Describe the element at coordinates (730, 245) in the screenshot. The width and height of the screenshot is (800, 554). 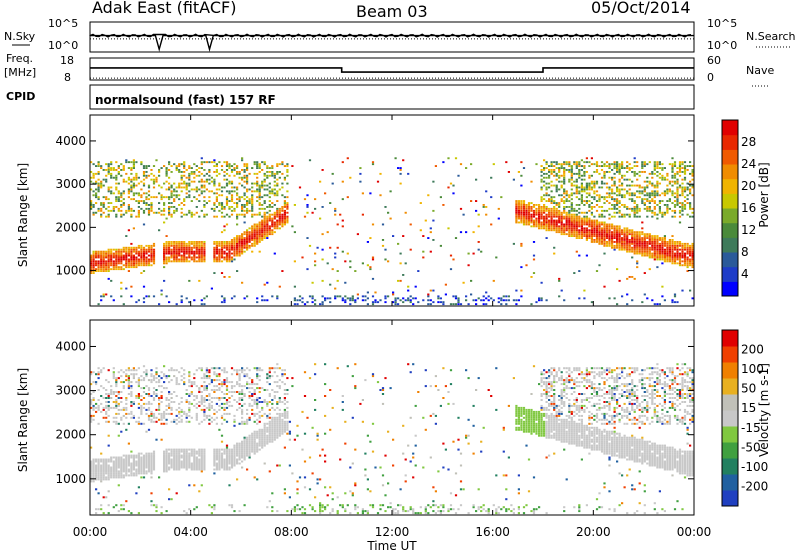
I see `colorbar-segment` at that location.